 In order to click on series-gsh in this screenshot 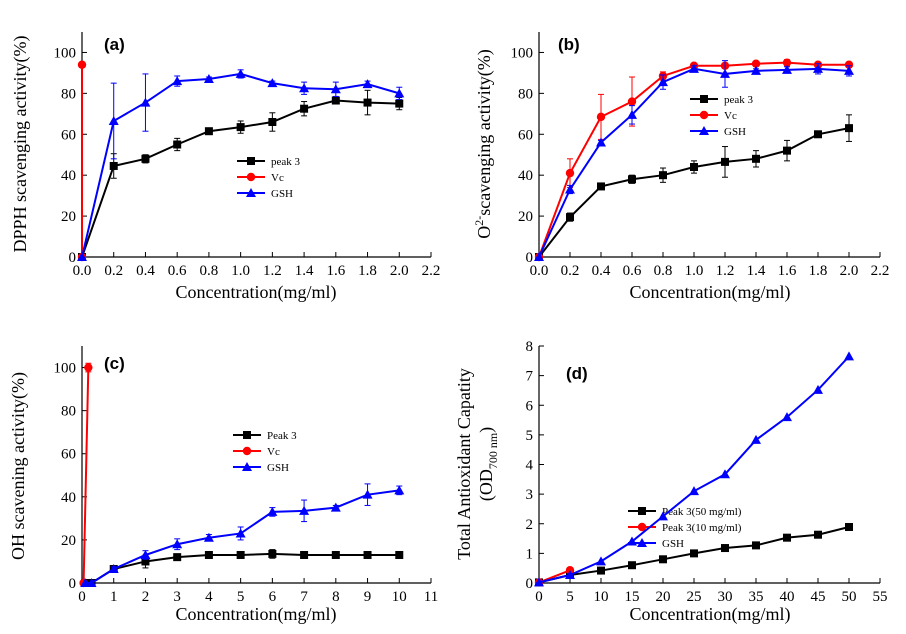, I will do `click(694, 160)`.